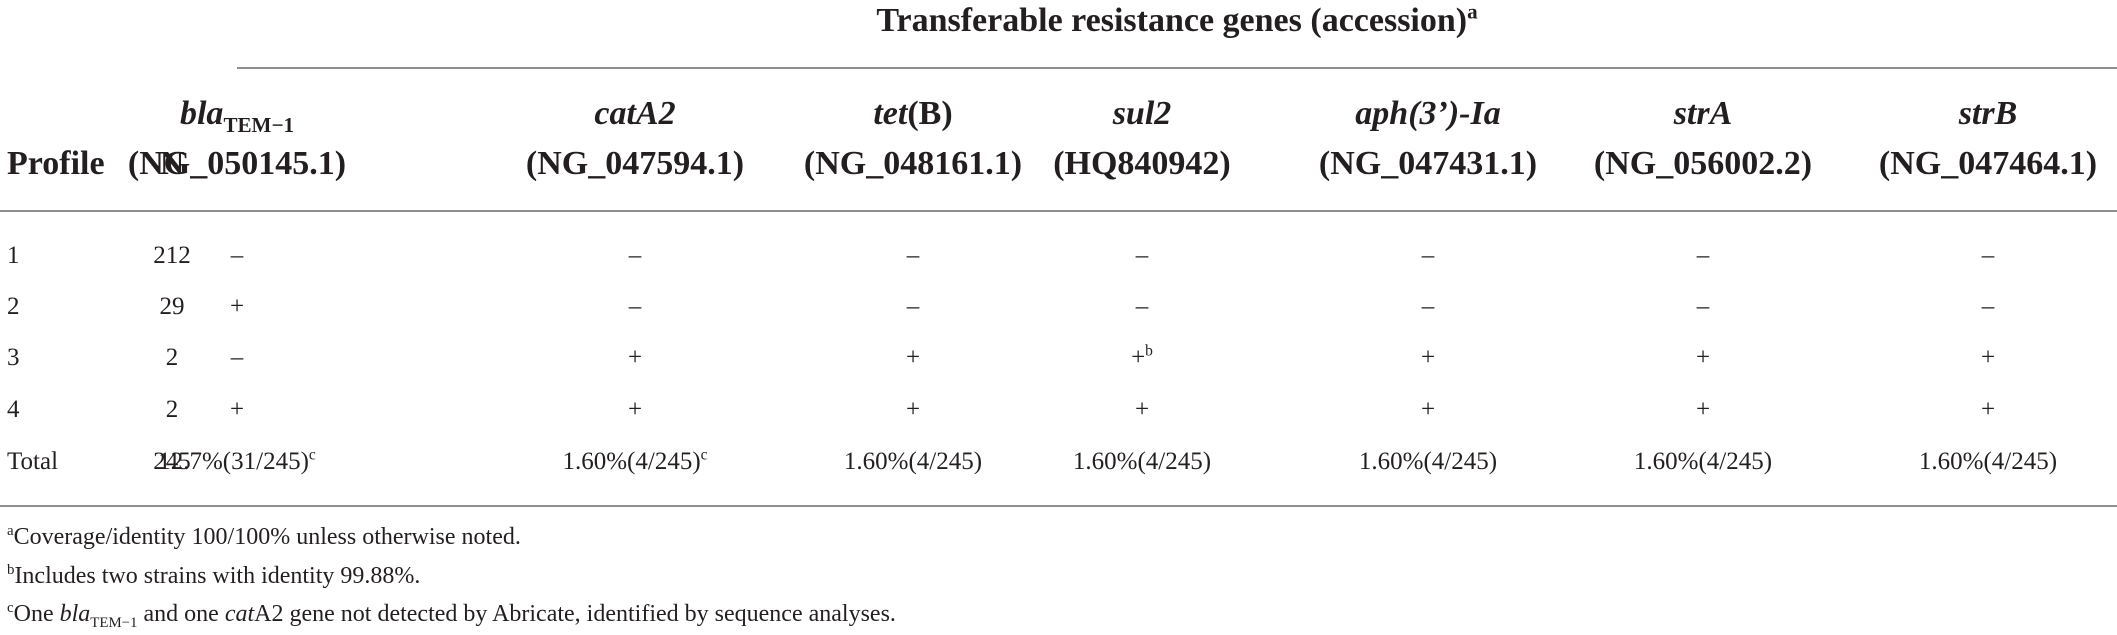 The image size is (2117, 635). What do you see at coordinates (13, 409) in the screenshot?
I see `profile-cell: 4` at bounding box center [13, 409].